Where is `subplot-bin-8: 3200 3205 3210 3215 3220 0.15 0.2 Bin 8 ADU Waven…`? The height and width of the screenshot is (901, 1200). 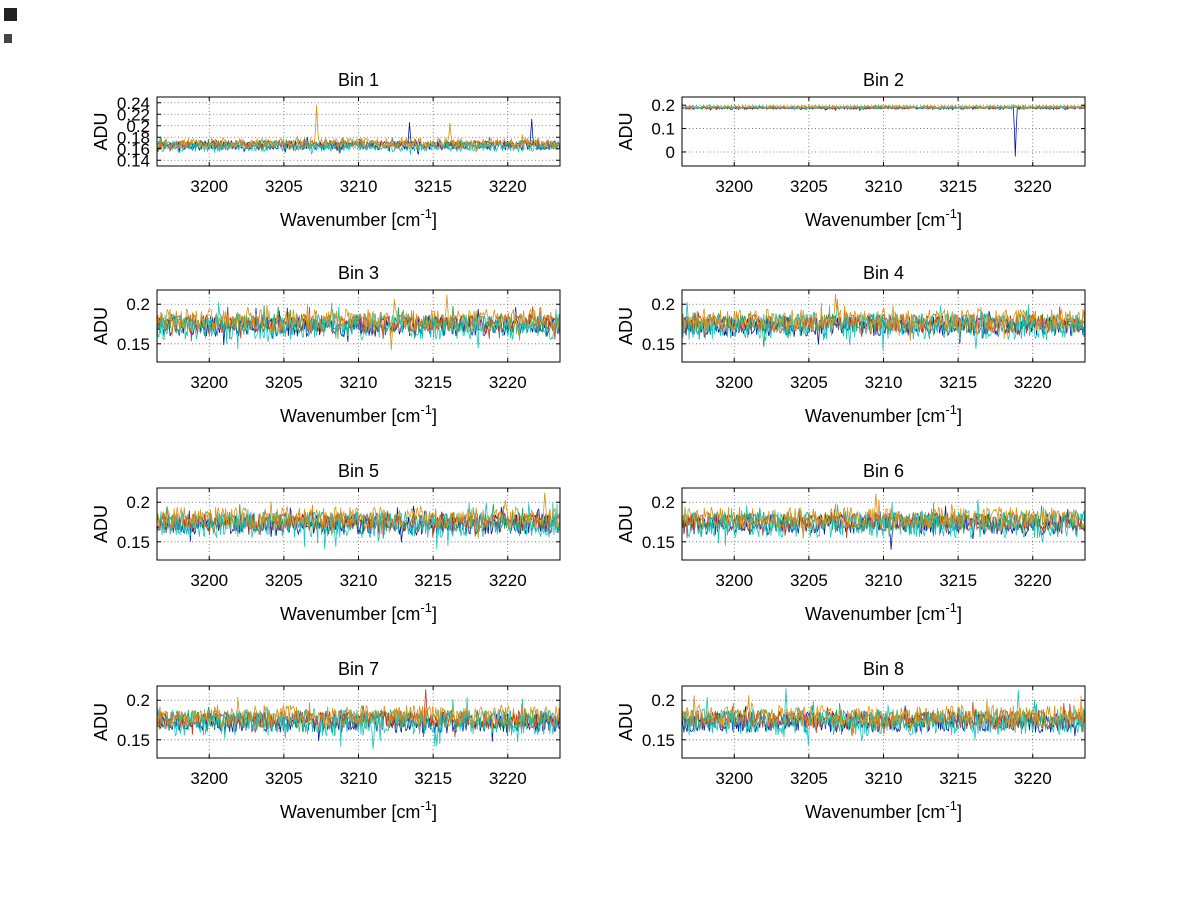 subplot-bin-8: 3200 3205 3210 3215 3220 0.15 0.2 Bin 8 ADU Waven… is located at coordinates (851, 740).